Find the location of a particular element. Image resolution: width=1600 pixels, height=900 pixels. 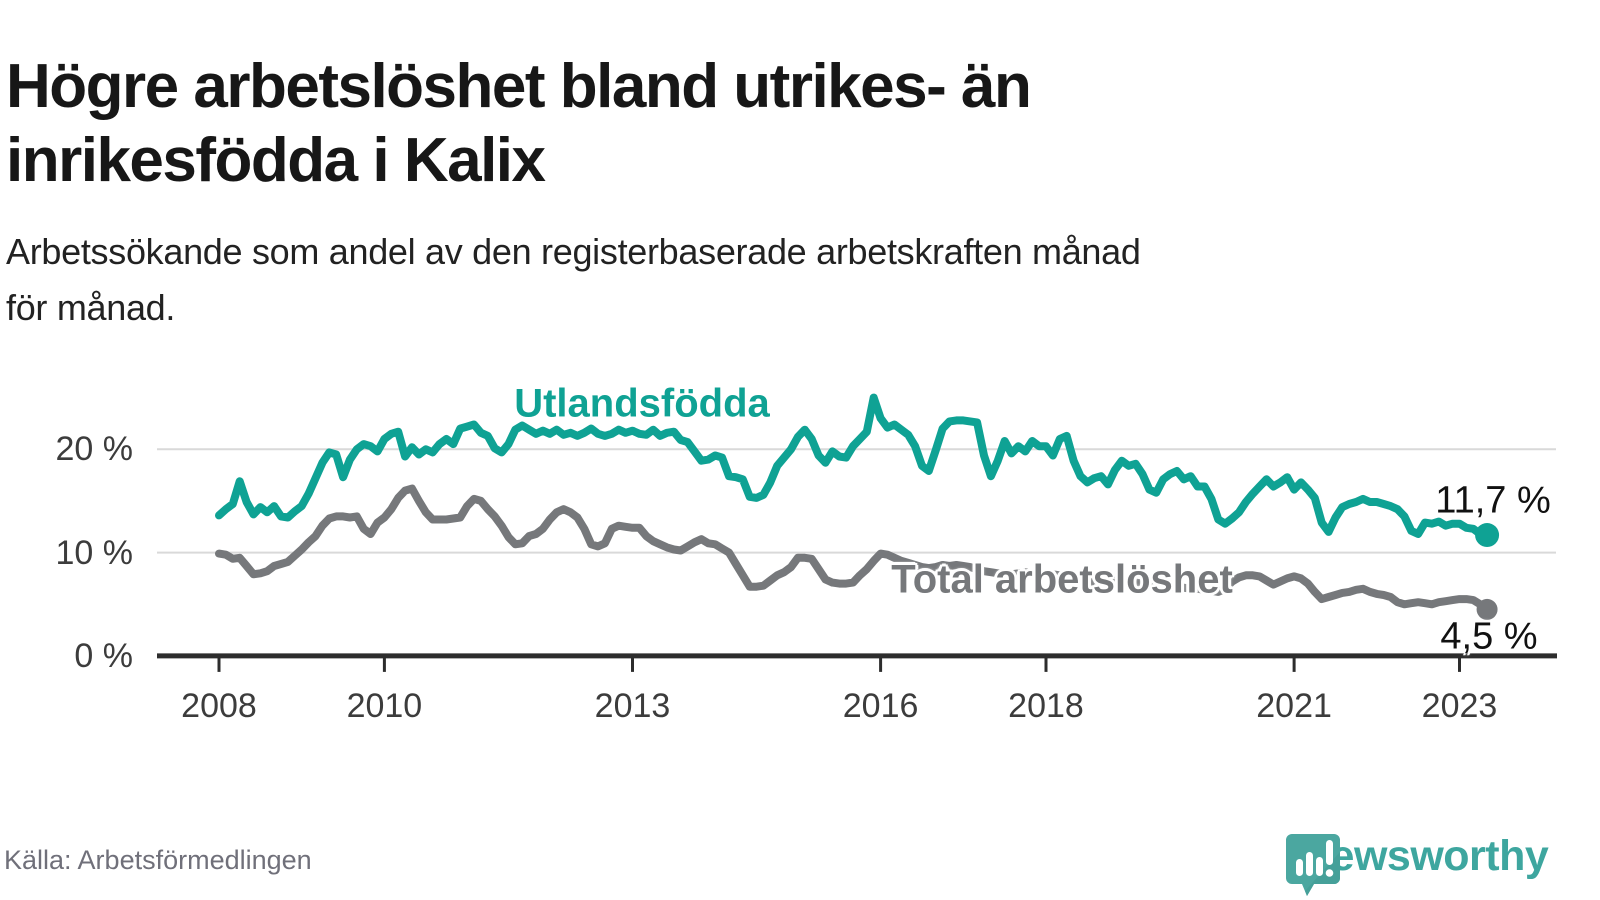

end-value-label-utlandsfodda: 11,7 % is located at coordinates (1493, 500).